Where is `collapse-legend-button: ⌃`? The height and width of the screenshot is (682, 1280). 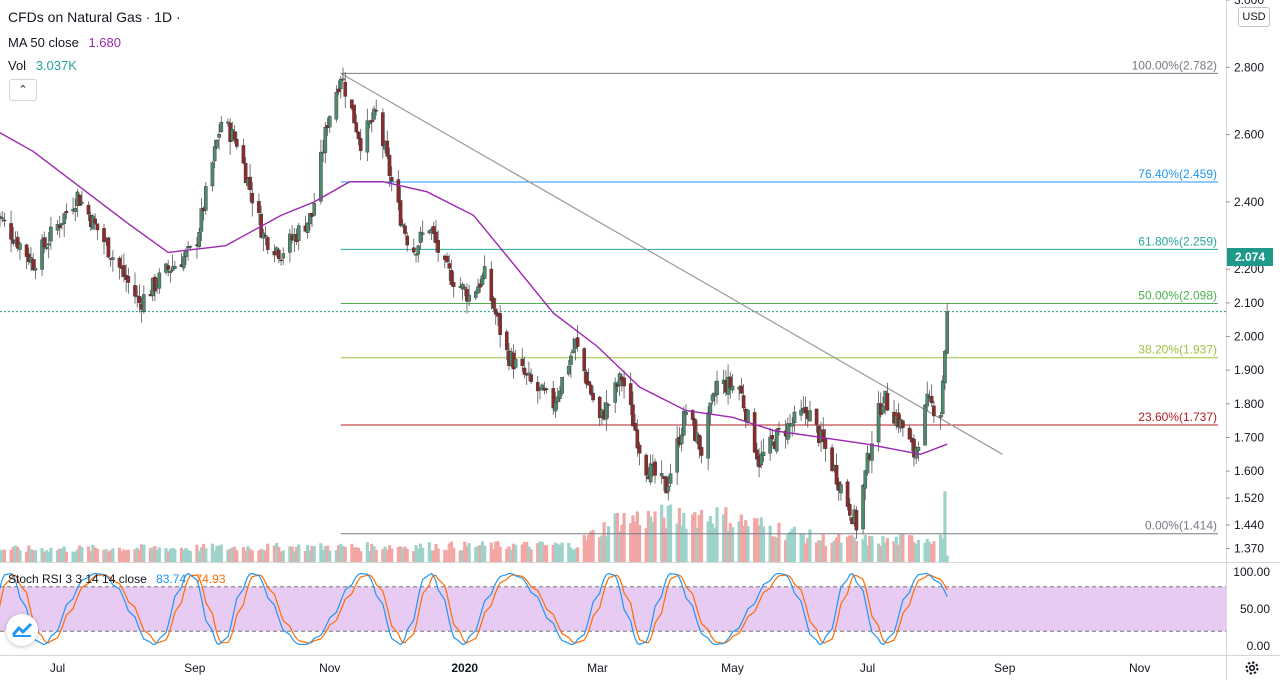
collapse-legend-button: ⌃ is located at coordinates (23, 90).